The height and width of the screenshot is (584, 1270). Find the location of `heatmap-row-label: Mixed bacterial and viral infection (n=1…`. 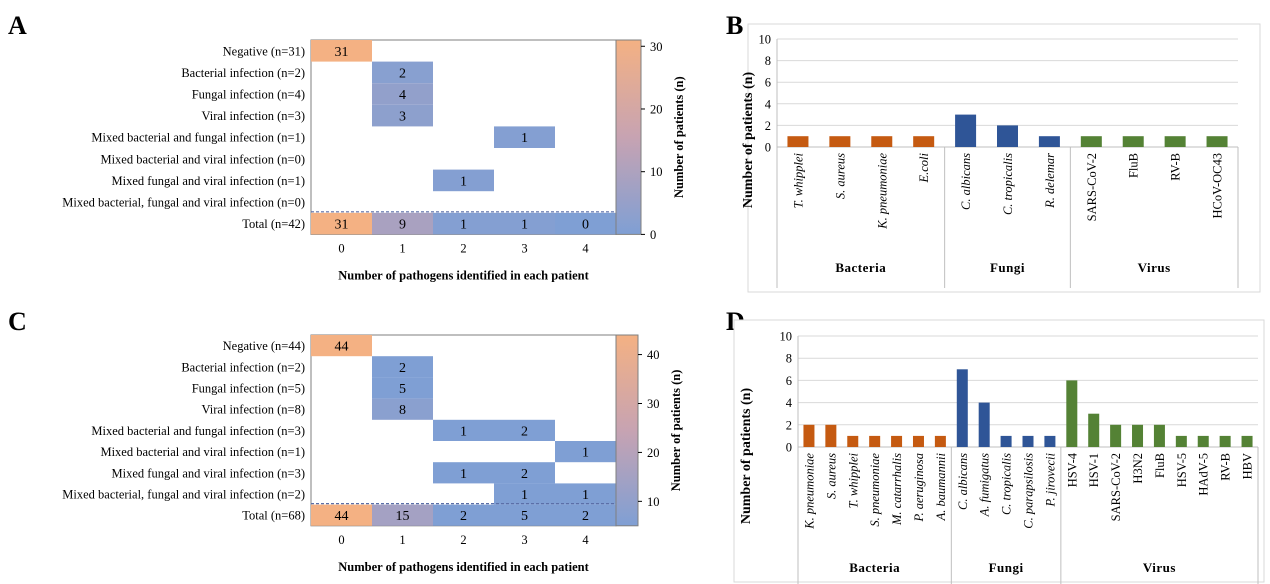

heatmap-row-label: Mixed bacterial and viral infection (n=1… is located at coordinates (202, 452).